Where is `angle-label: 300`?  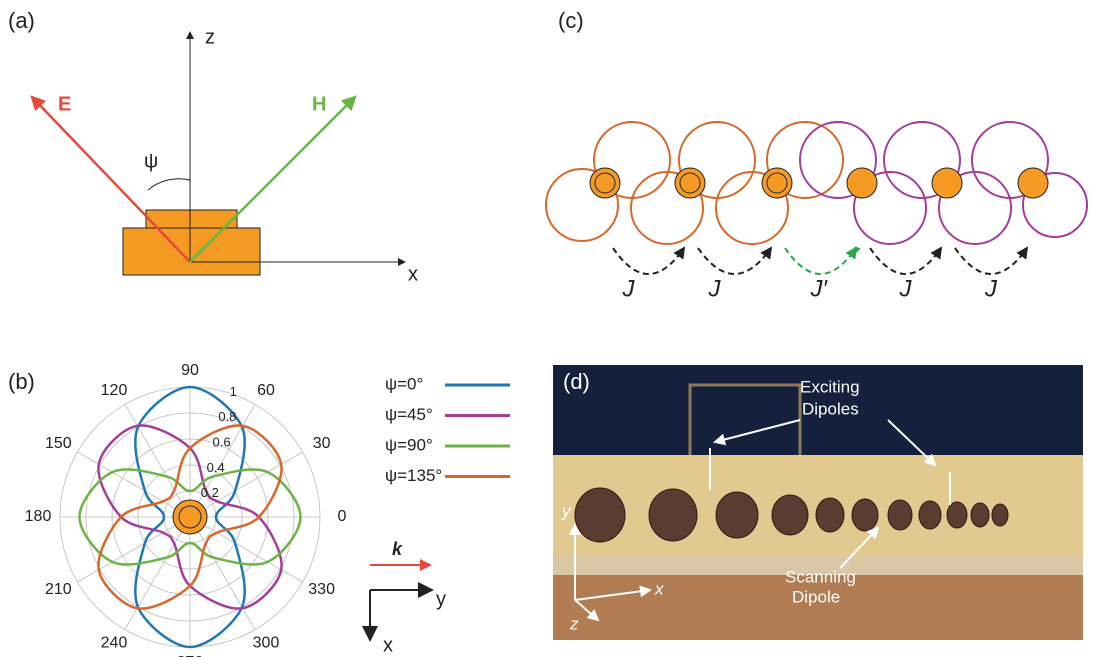 angle-label: 300 is located at coordinates (266, 643).